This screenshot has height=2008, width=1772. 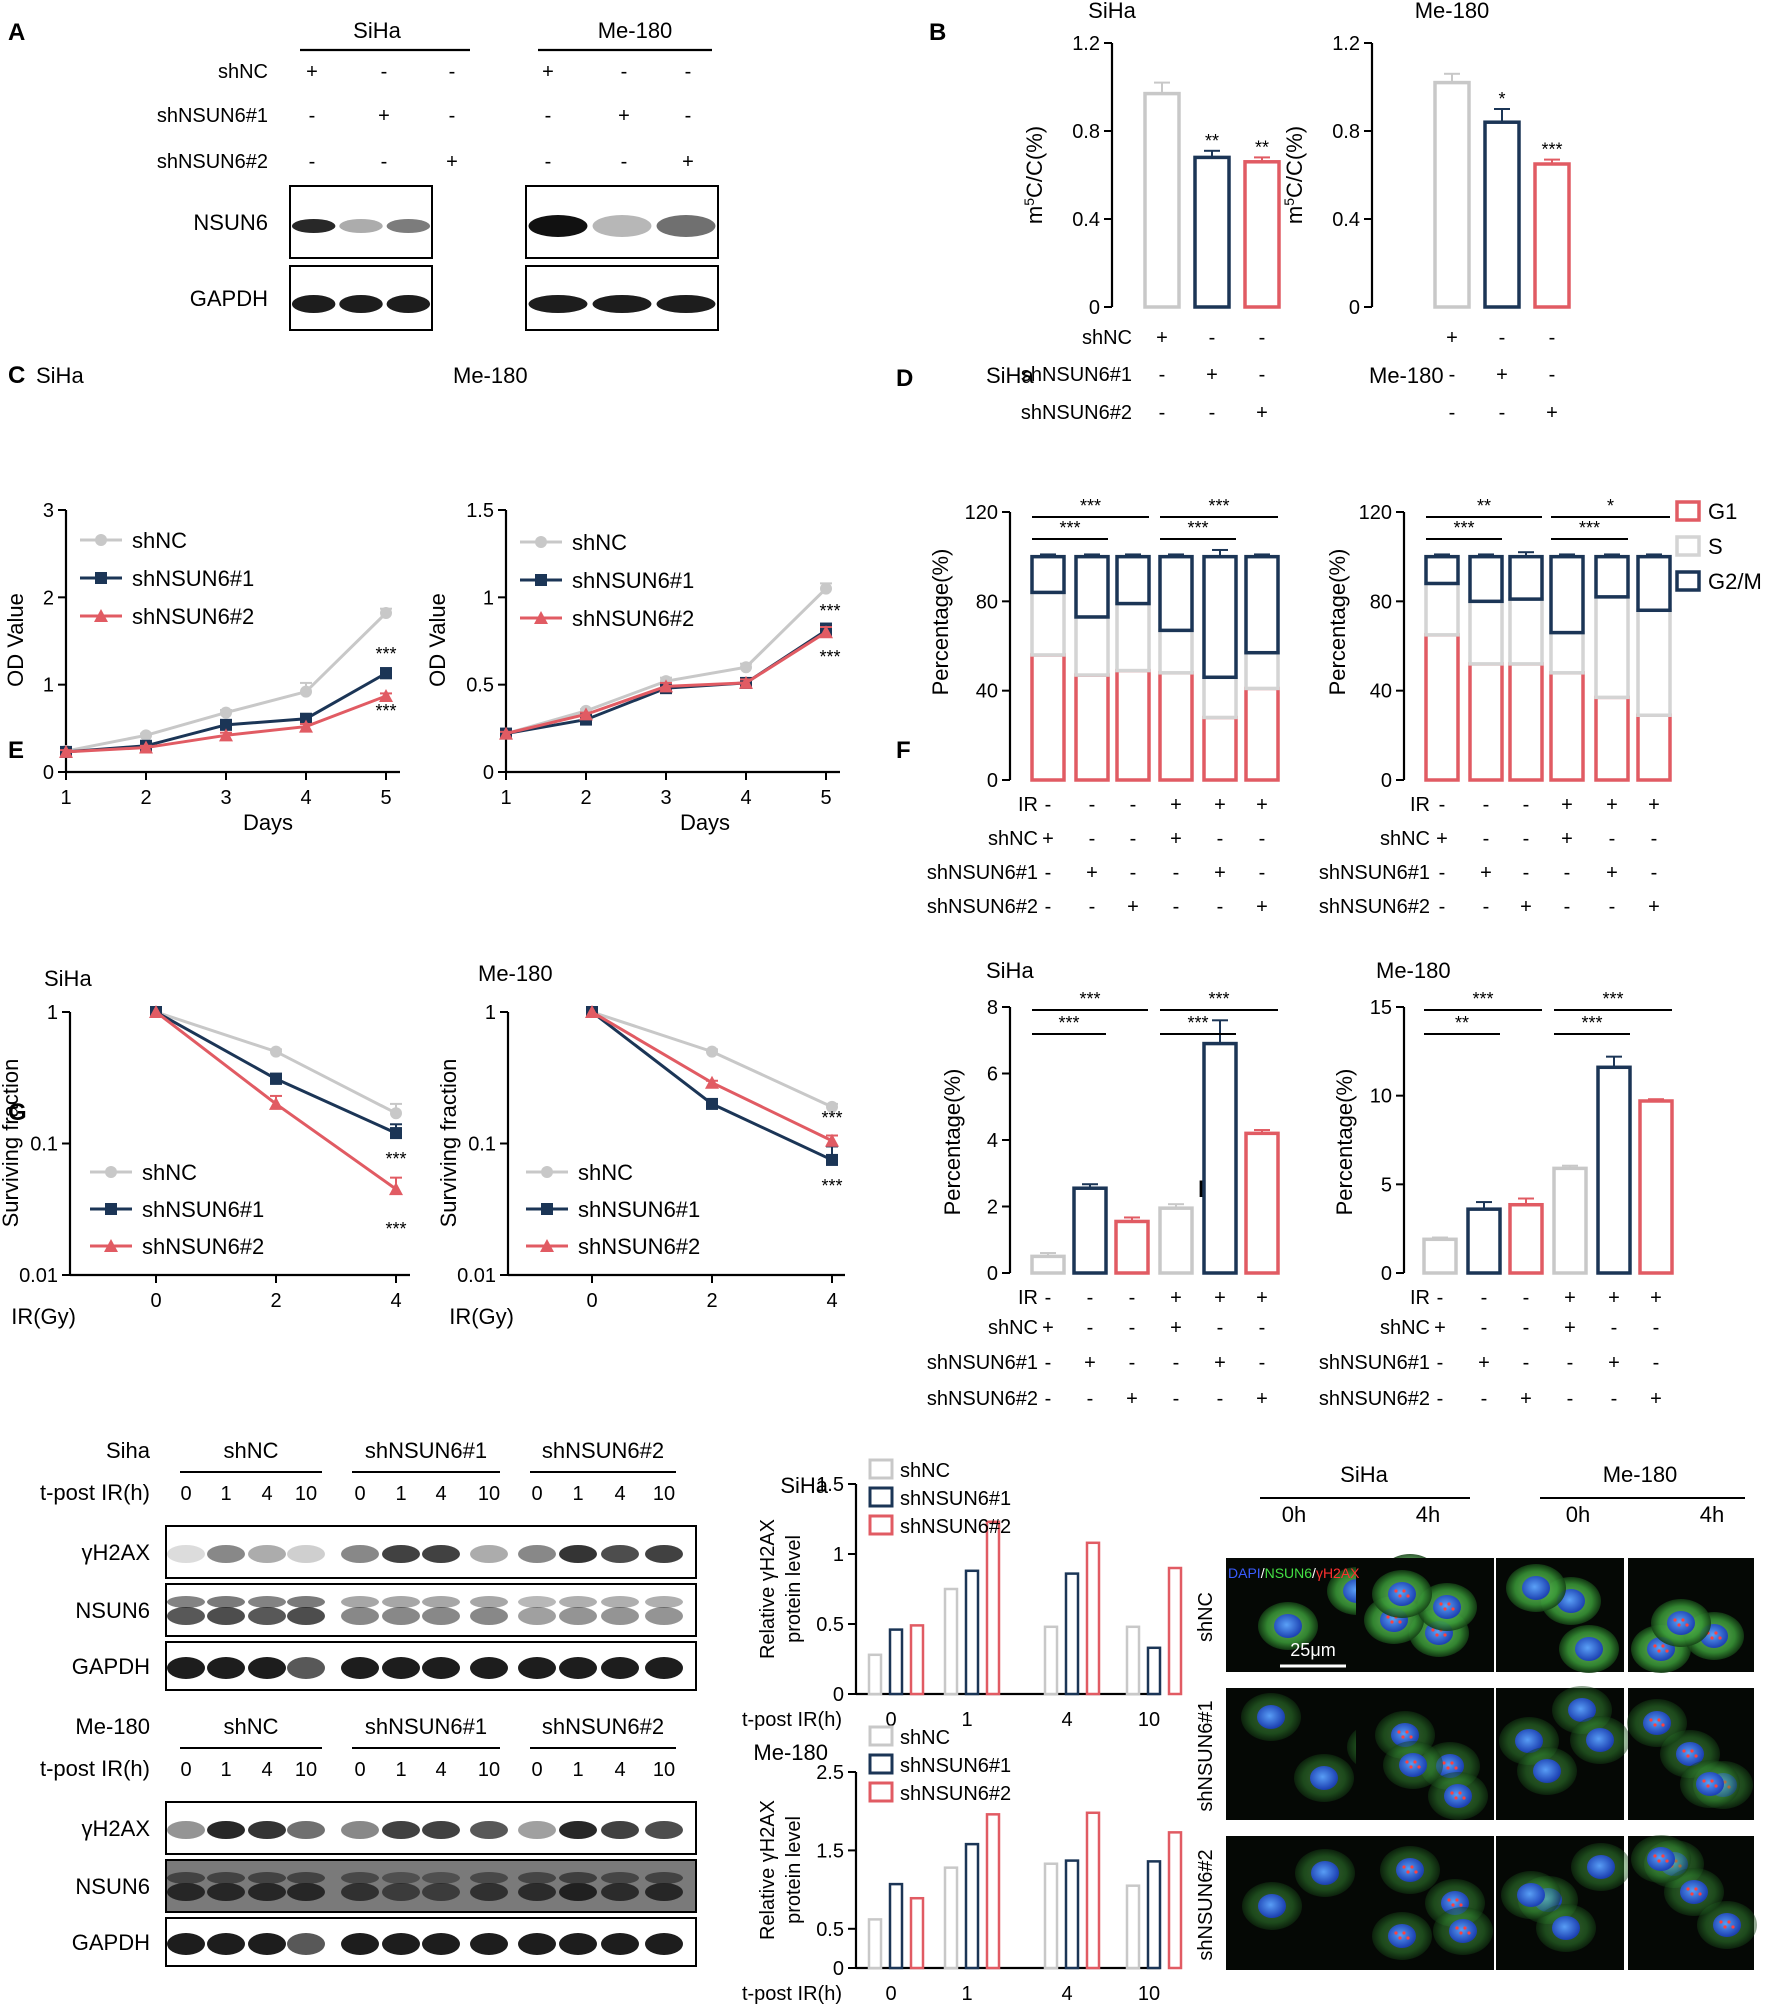 What do you see at coordinates (591, 1301) in the screenshot?
I see `panelE-me180-x-tick-label: 0` at bounding box center [591, 1301].